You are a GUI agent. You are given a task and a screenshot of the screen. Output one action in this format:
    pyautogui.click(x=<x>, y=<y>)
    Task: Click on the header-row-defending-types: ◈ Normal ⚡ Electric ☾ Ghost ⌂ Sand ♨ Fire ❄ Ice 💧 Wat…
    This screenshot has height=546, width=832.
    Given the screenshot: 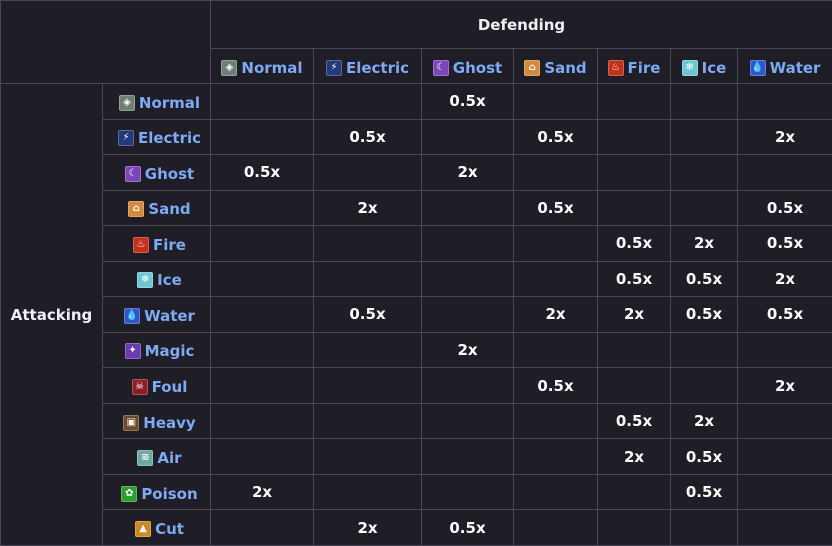 What is the action you would take?
    pyautogui.click(x=416, y=66)
    